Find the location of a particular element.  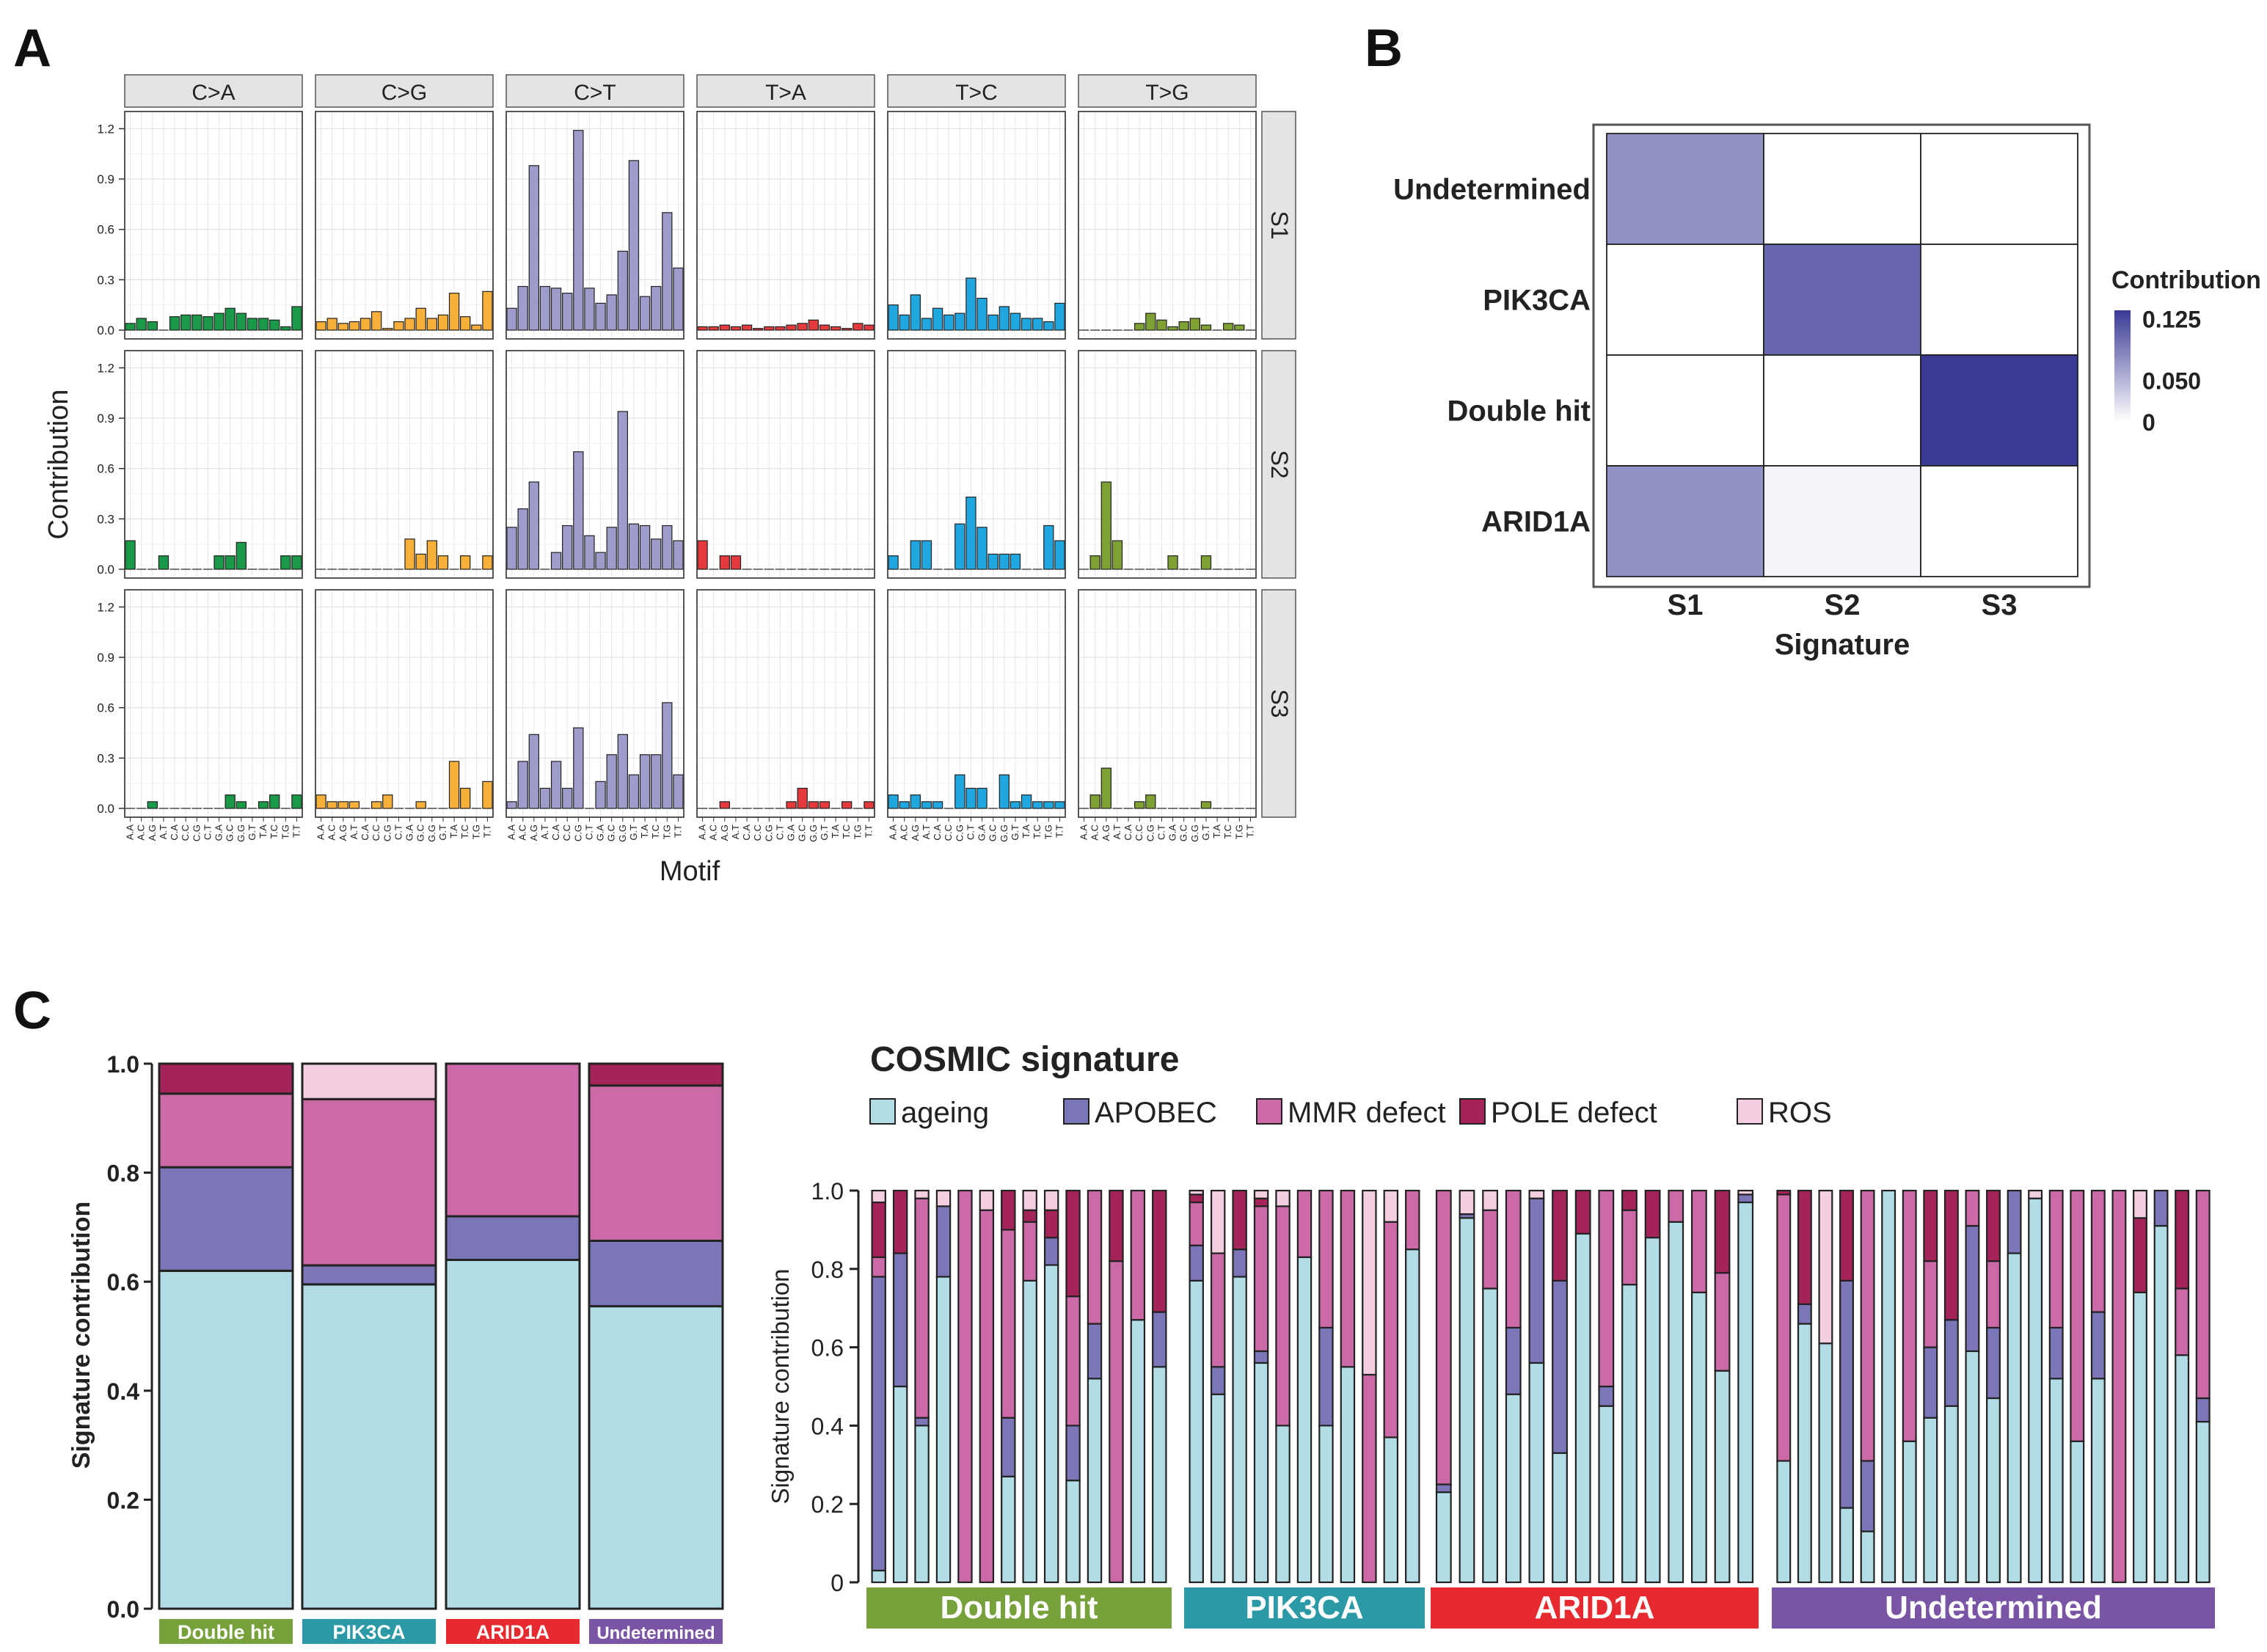

sample-bar-undetermined-11-apobec is located at coordinates (1993, 1363).